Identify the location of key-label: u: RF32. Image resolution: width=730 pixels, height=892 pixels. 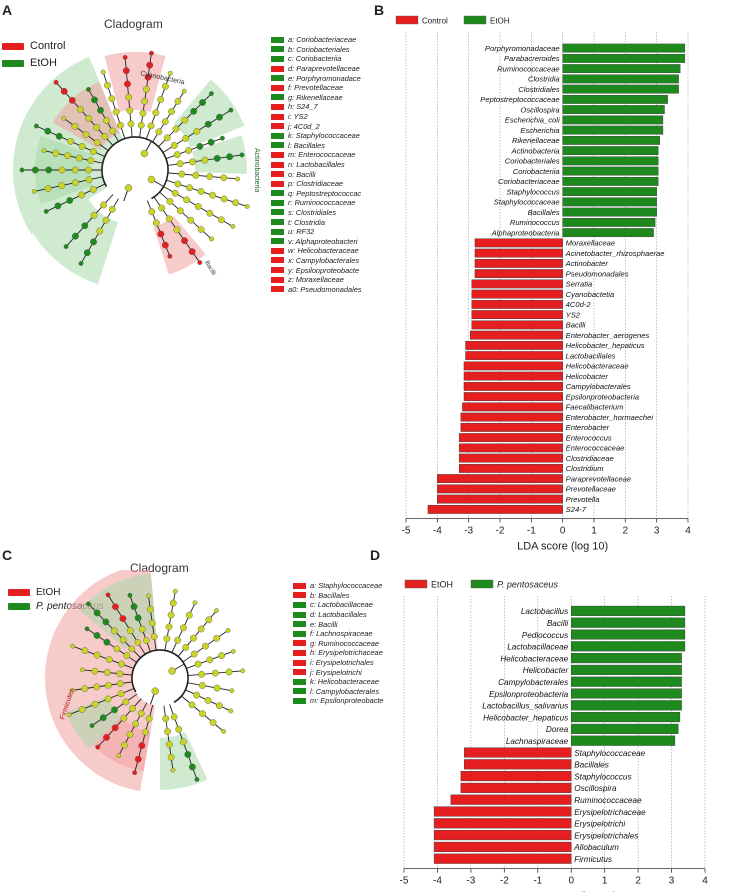
(301, 232).